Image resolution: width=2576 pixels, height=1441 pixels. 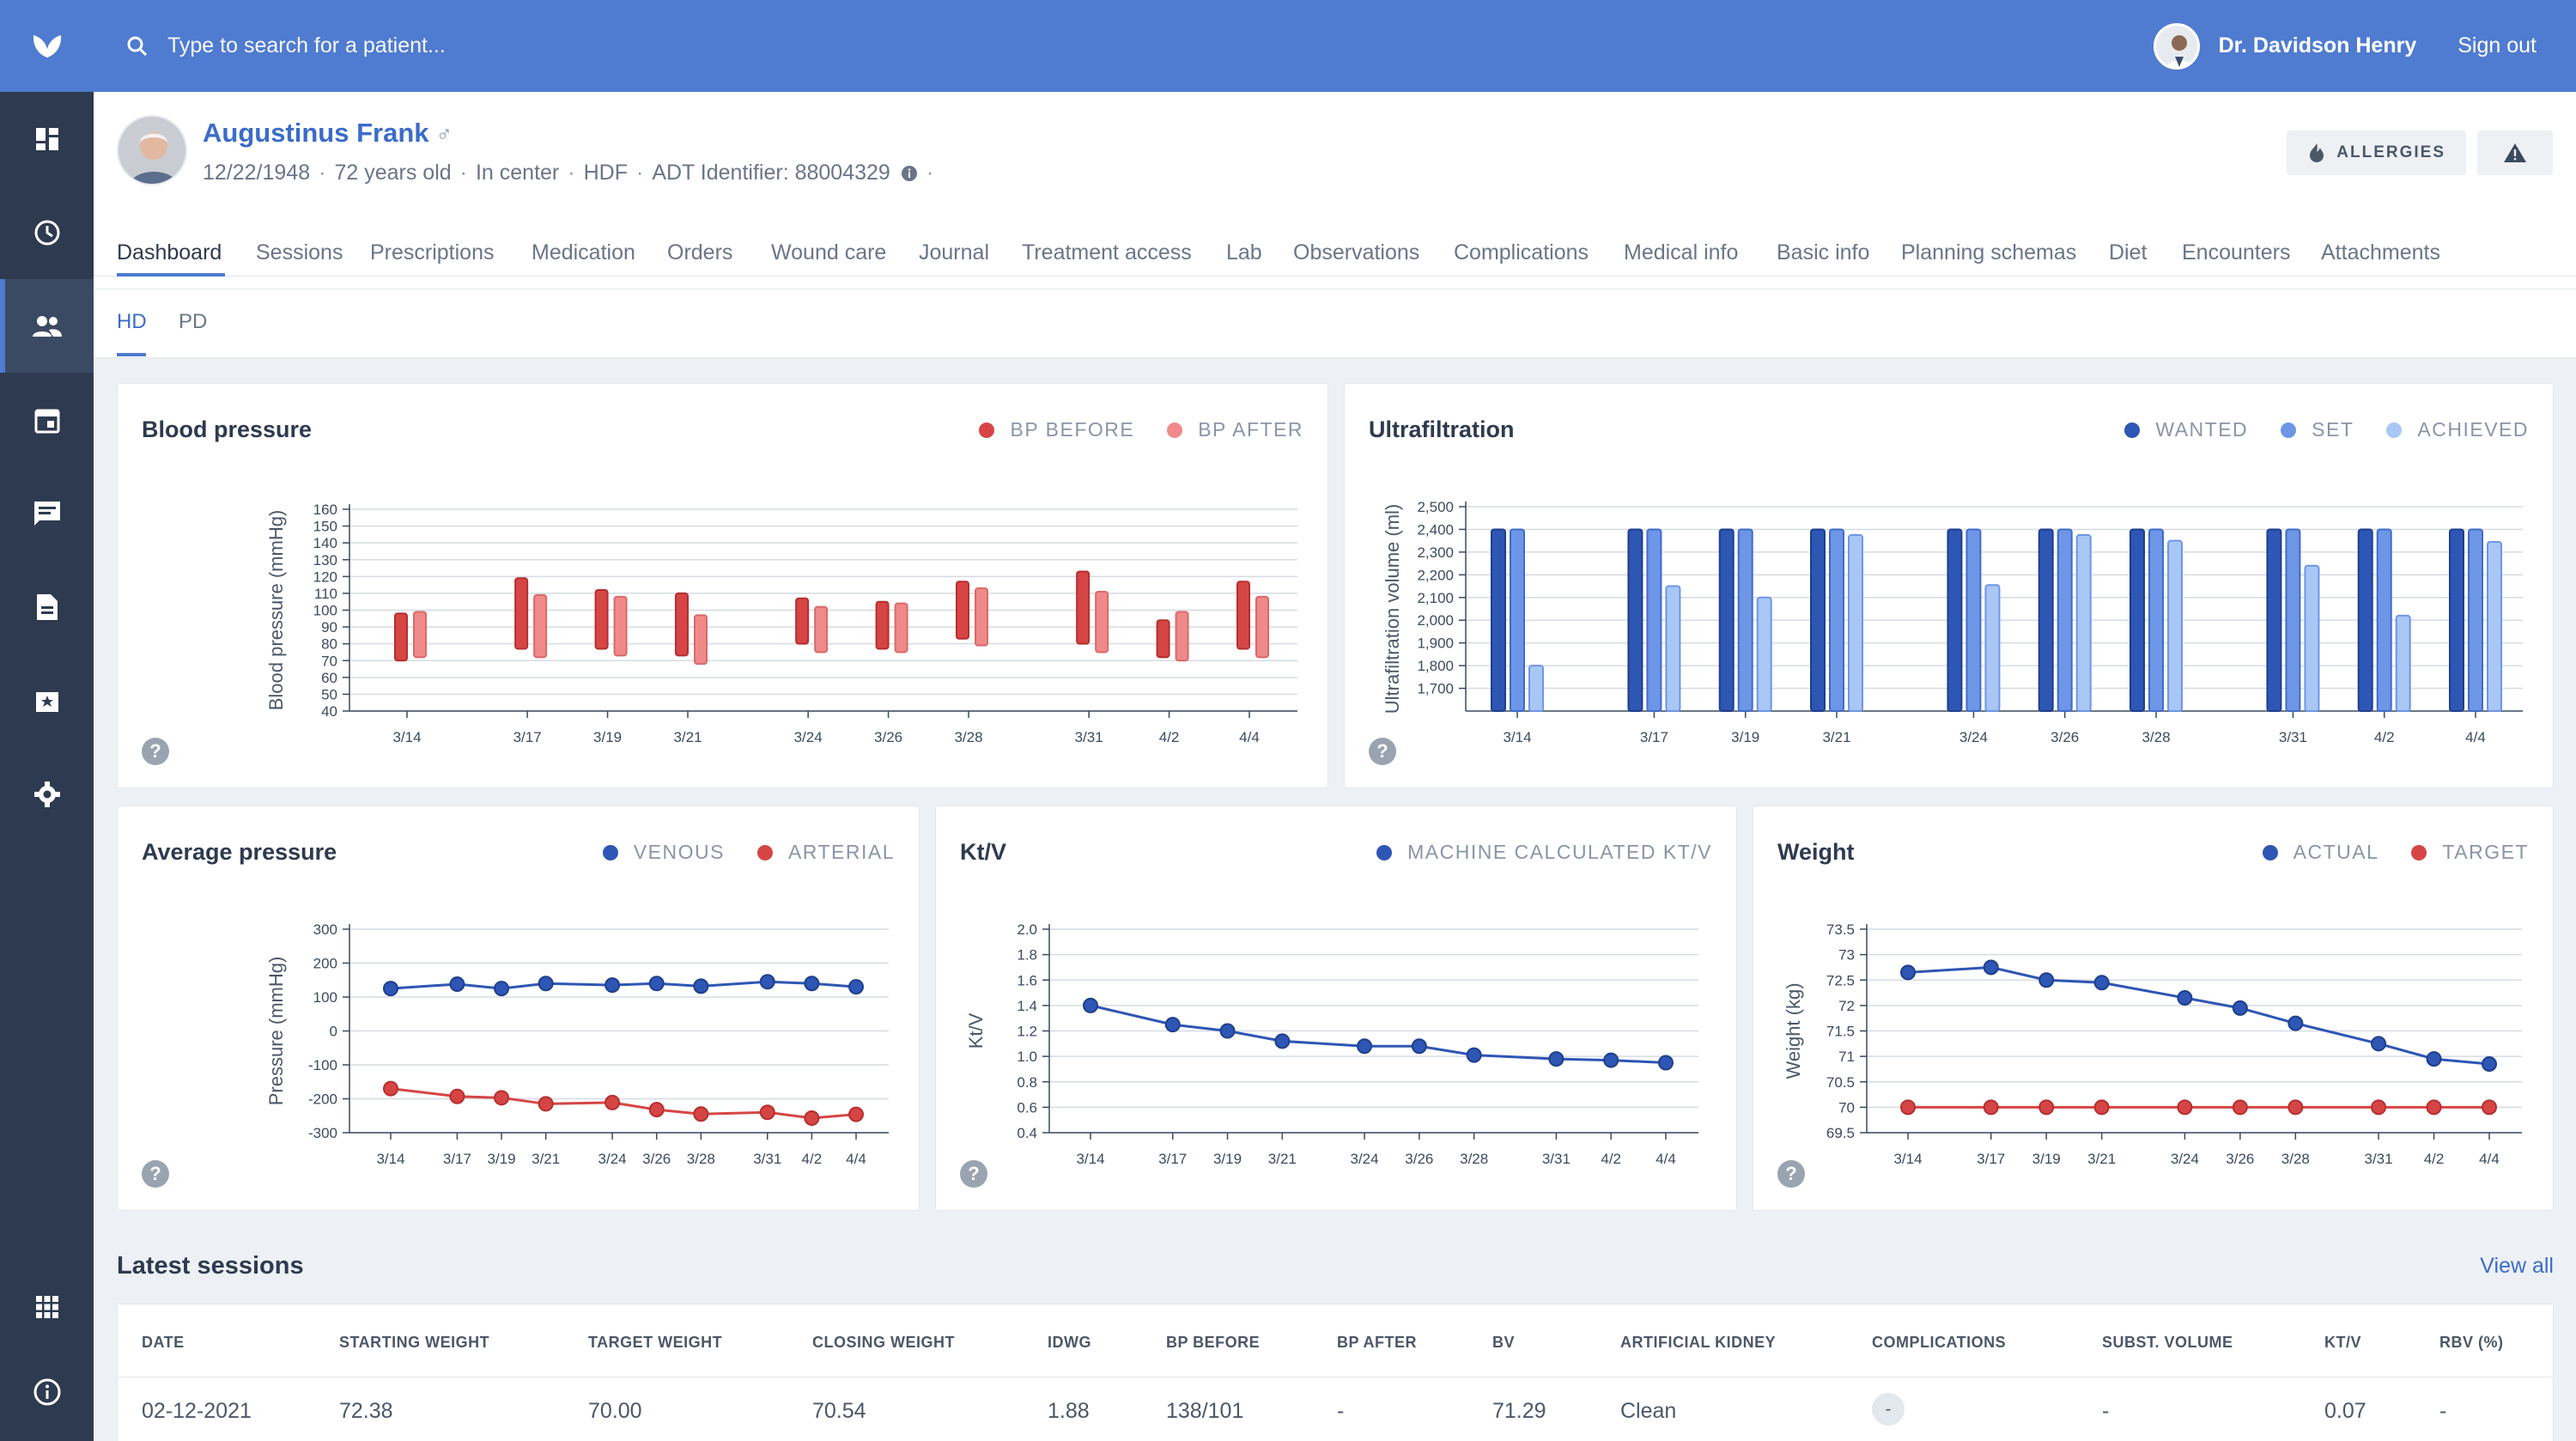 I want to click on column-header: IDWG, so click(x=1069, y=1342).